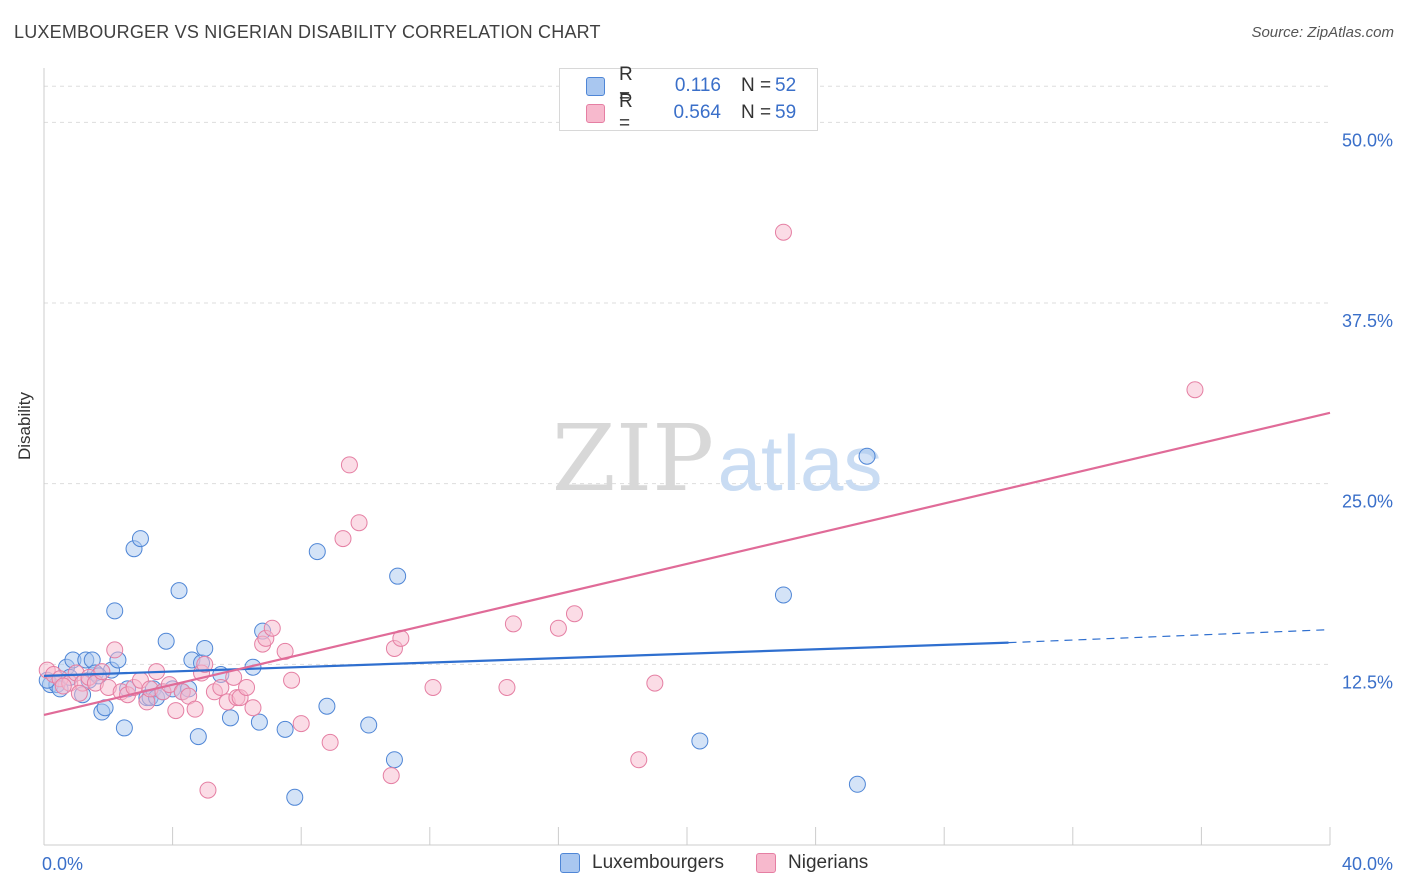  I want to click on x-tick-label-min: 0.0%, so click(62, 864).